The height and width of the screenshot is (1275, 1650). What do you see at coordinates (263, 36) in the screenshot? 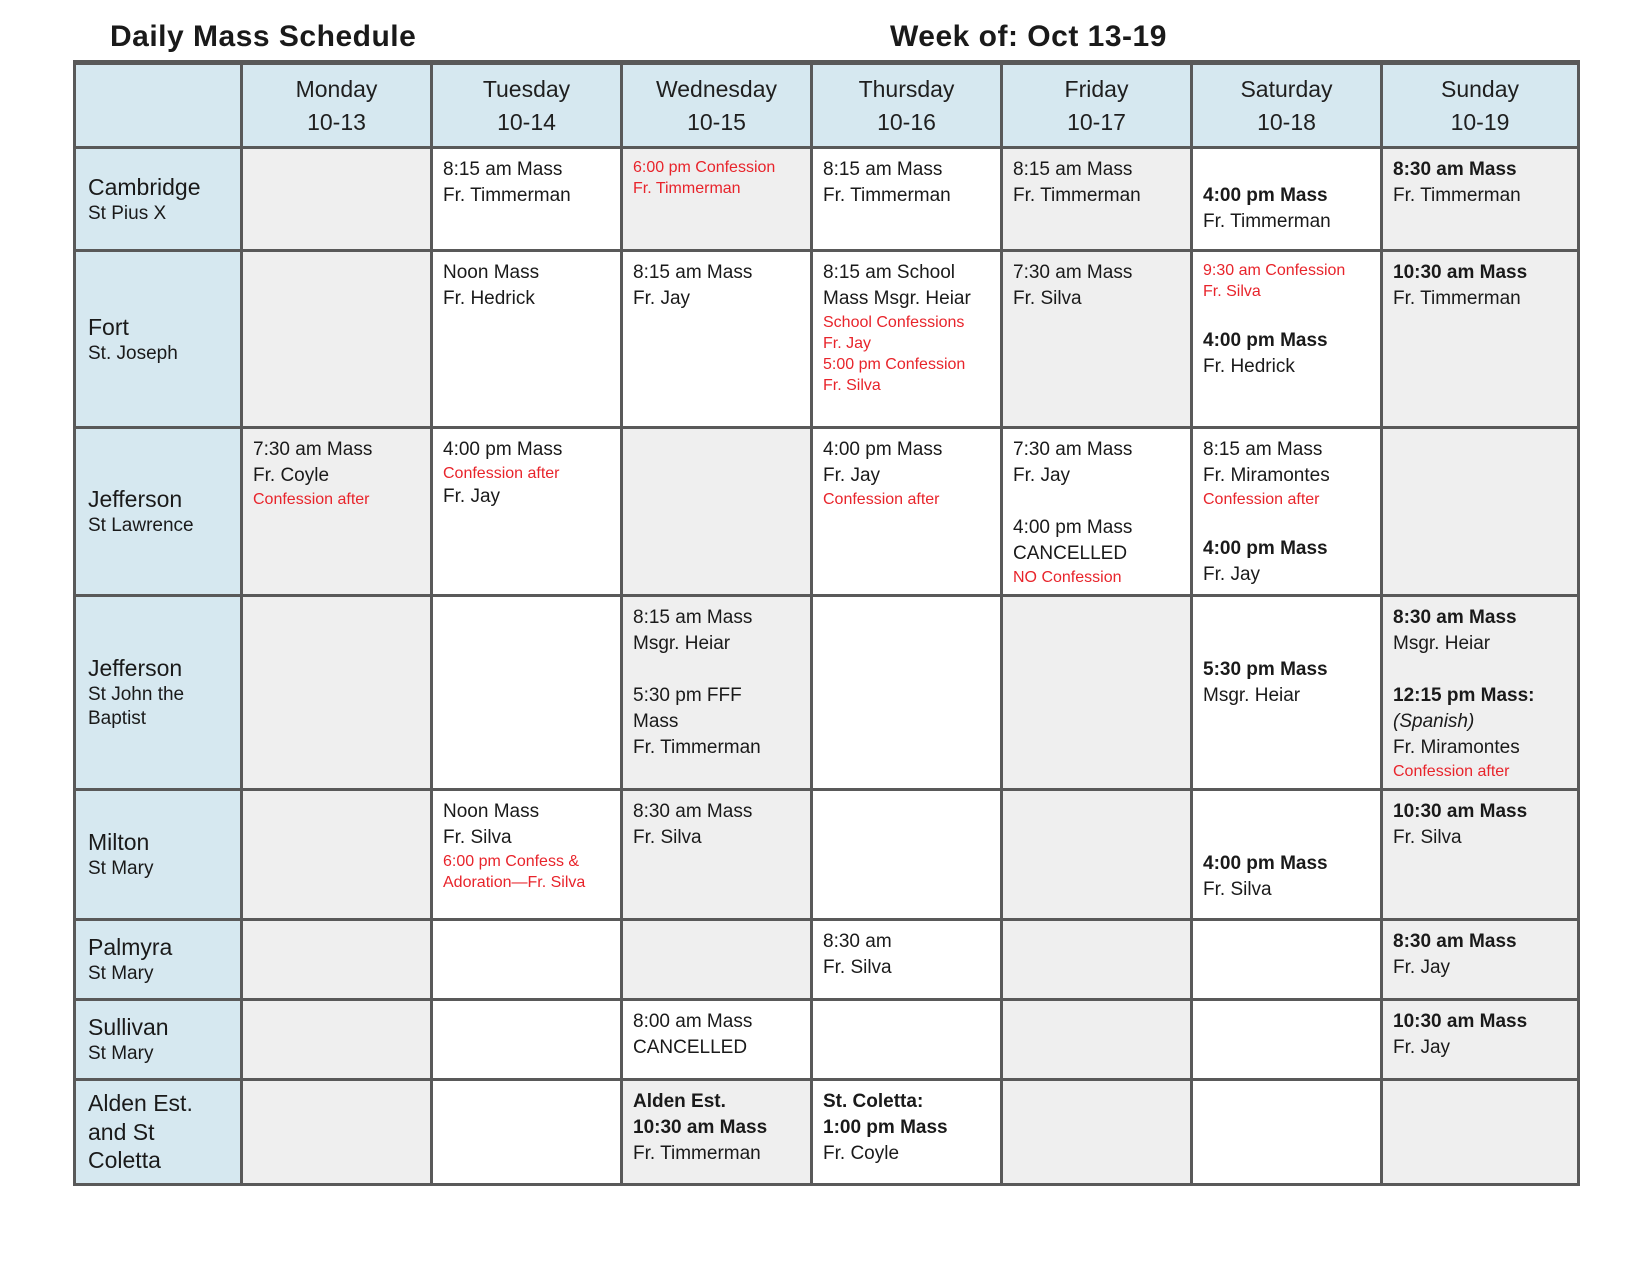
I see `page-title: Daily Mass Schedule` at bounding box center [263, 36].